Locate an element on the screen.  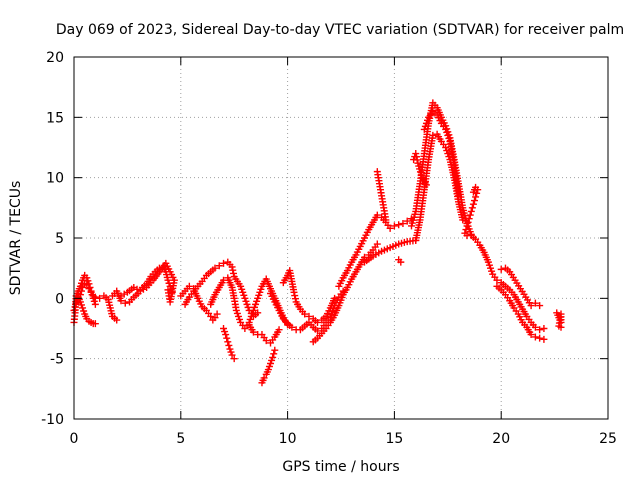
series-arc-k is located at coordinates (268, 366).